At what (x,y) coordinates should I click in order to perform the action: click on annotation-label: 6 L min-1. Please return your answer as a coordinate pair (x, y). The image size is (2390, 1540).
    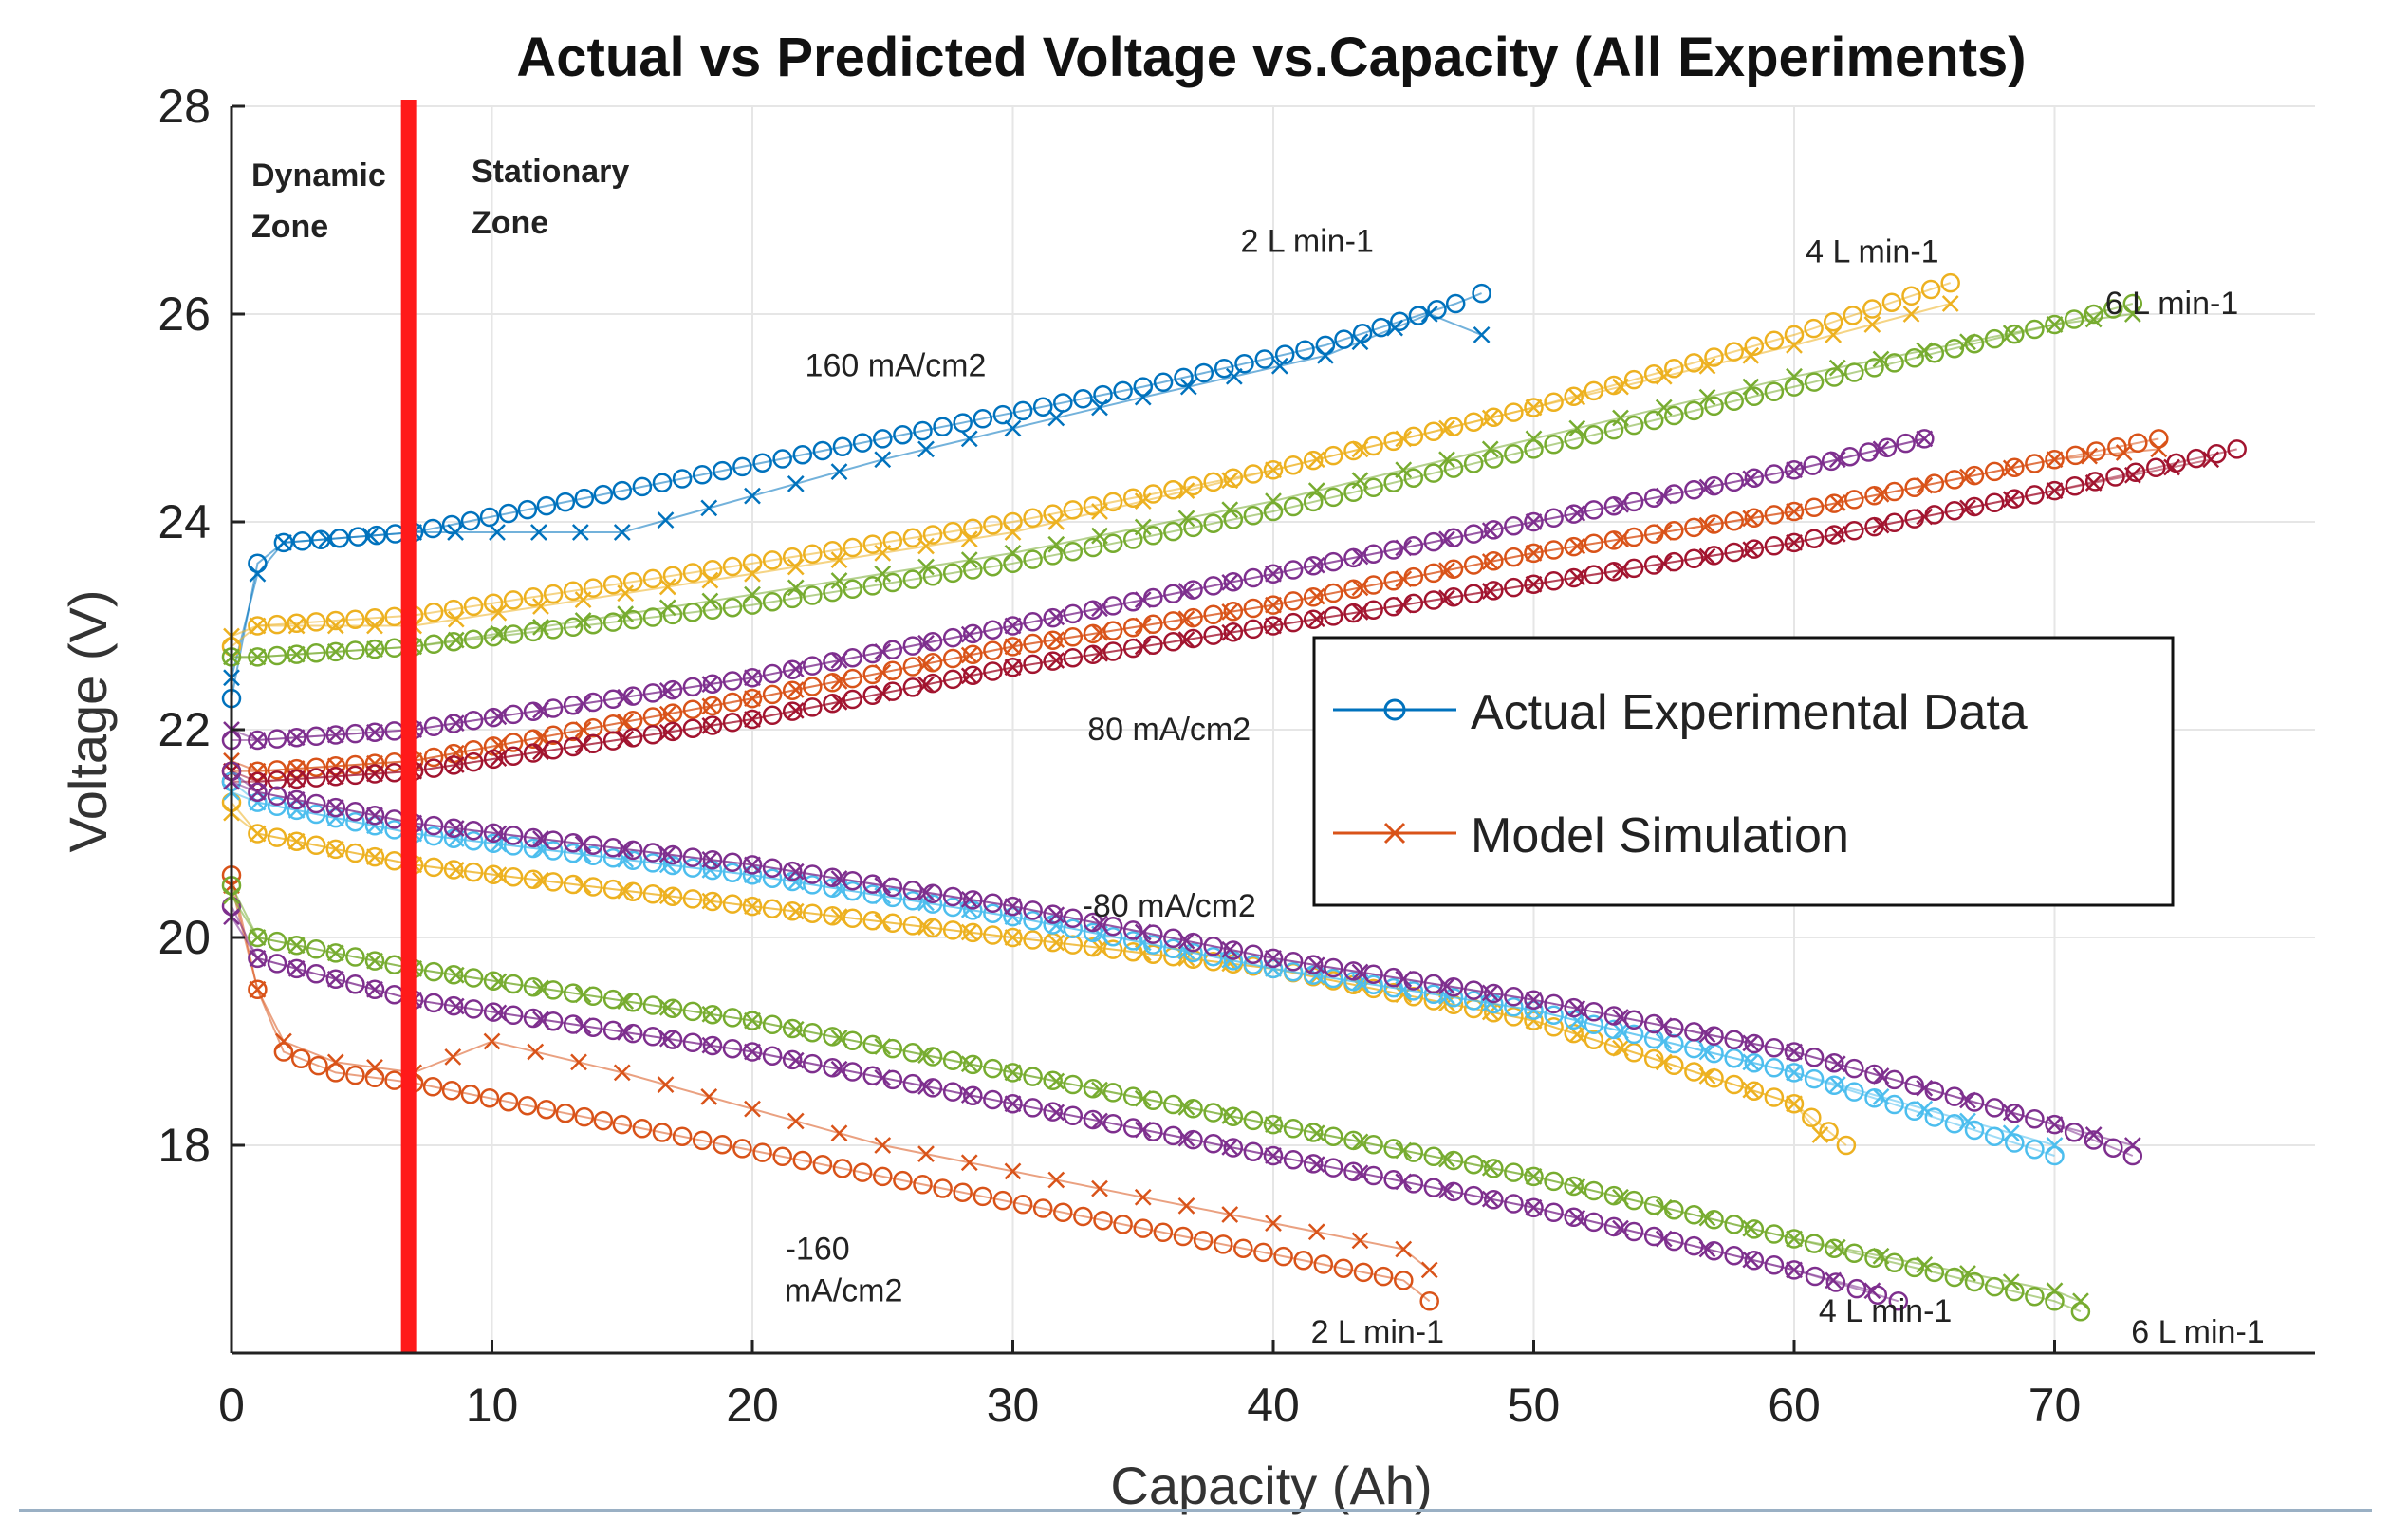
    Looking at the image, I should click on (2197, 1332).